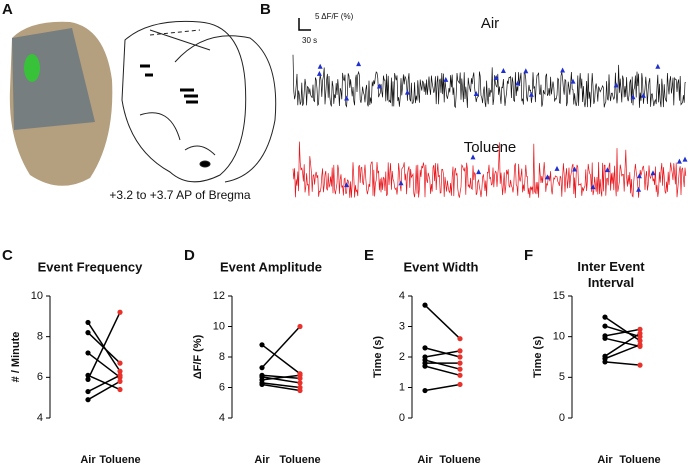 The image size is (688, 468). Describe the element at coordinates (562, 377) in the screenshot. I see `y-tick-label: 5` at that location.